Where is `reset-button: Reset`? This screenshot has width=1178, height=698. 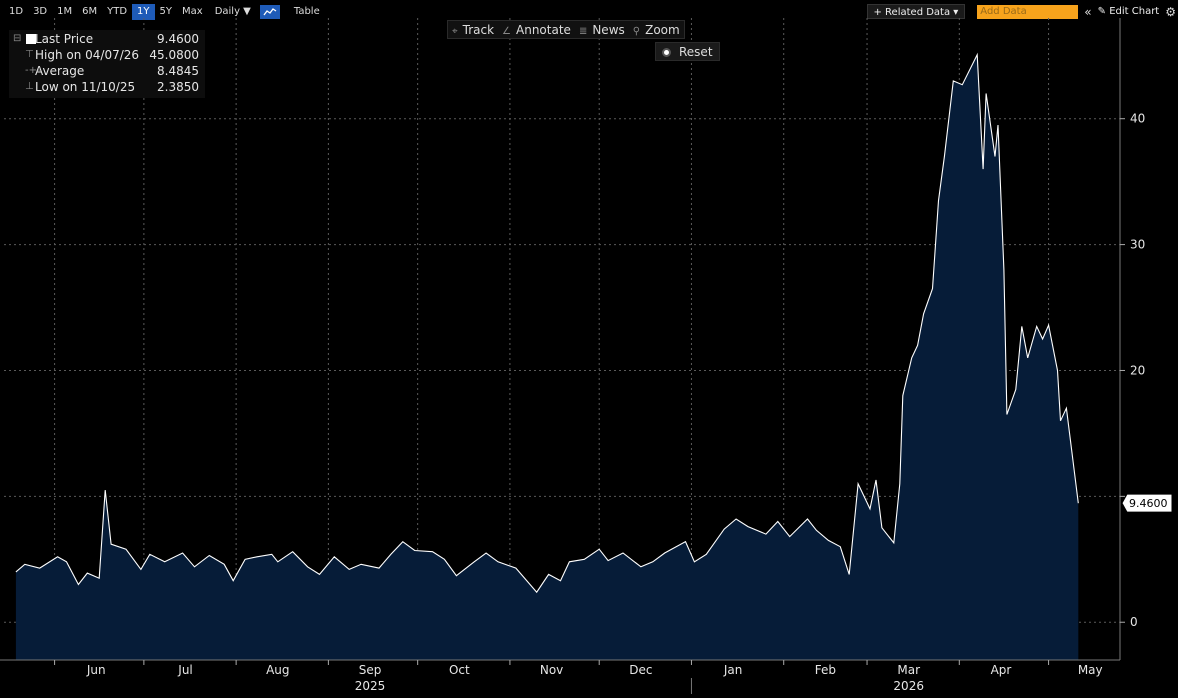 reset-button: Reset is located at coordinates (687, 51).